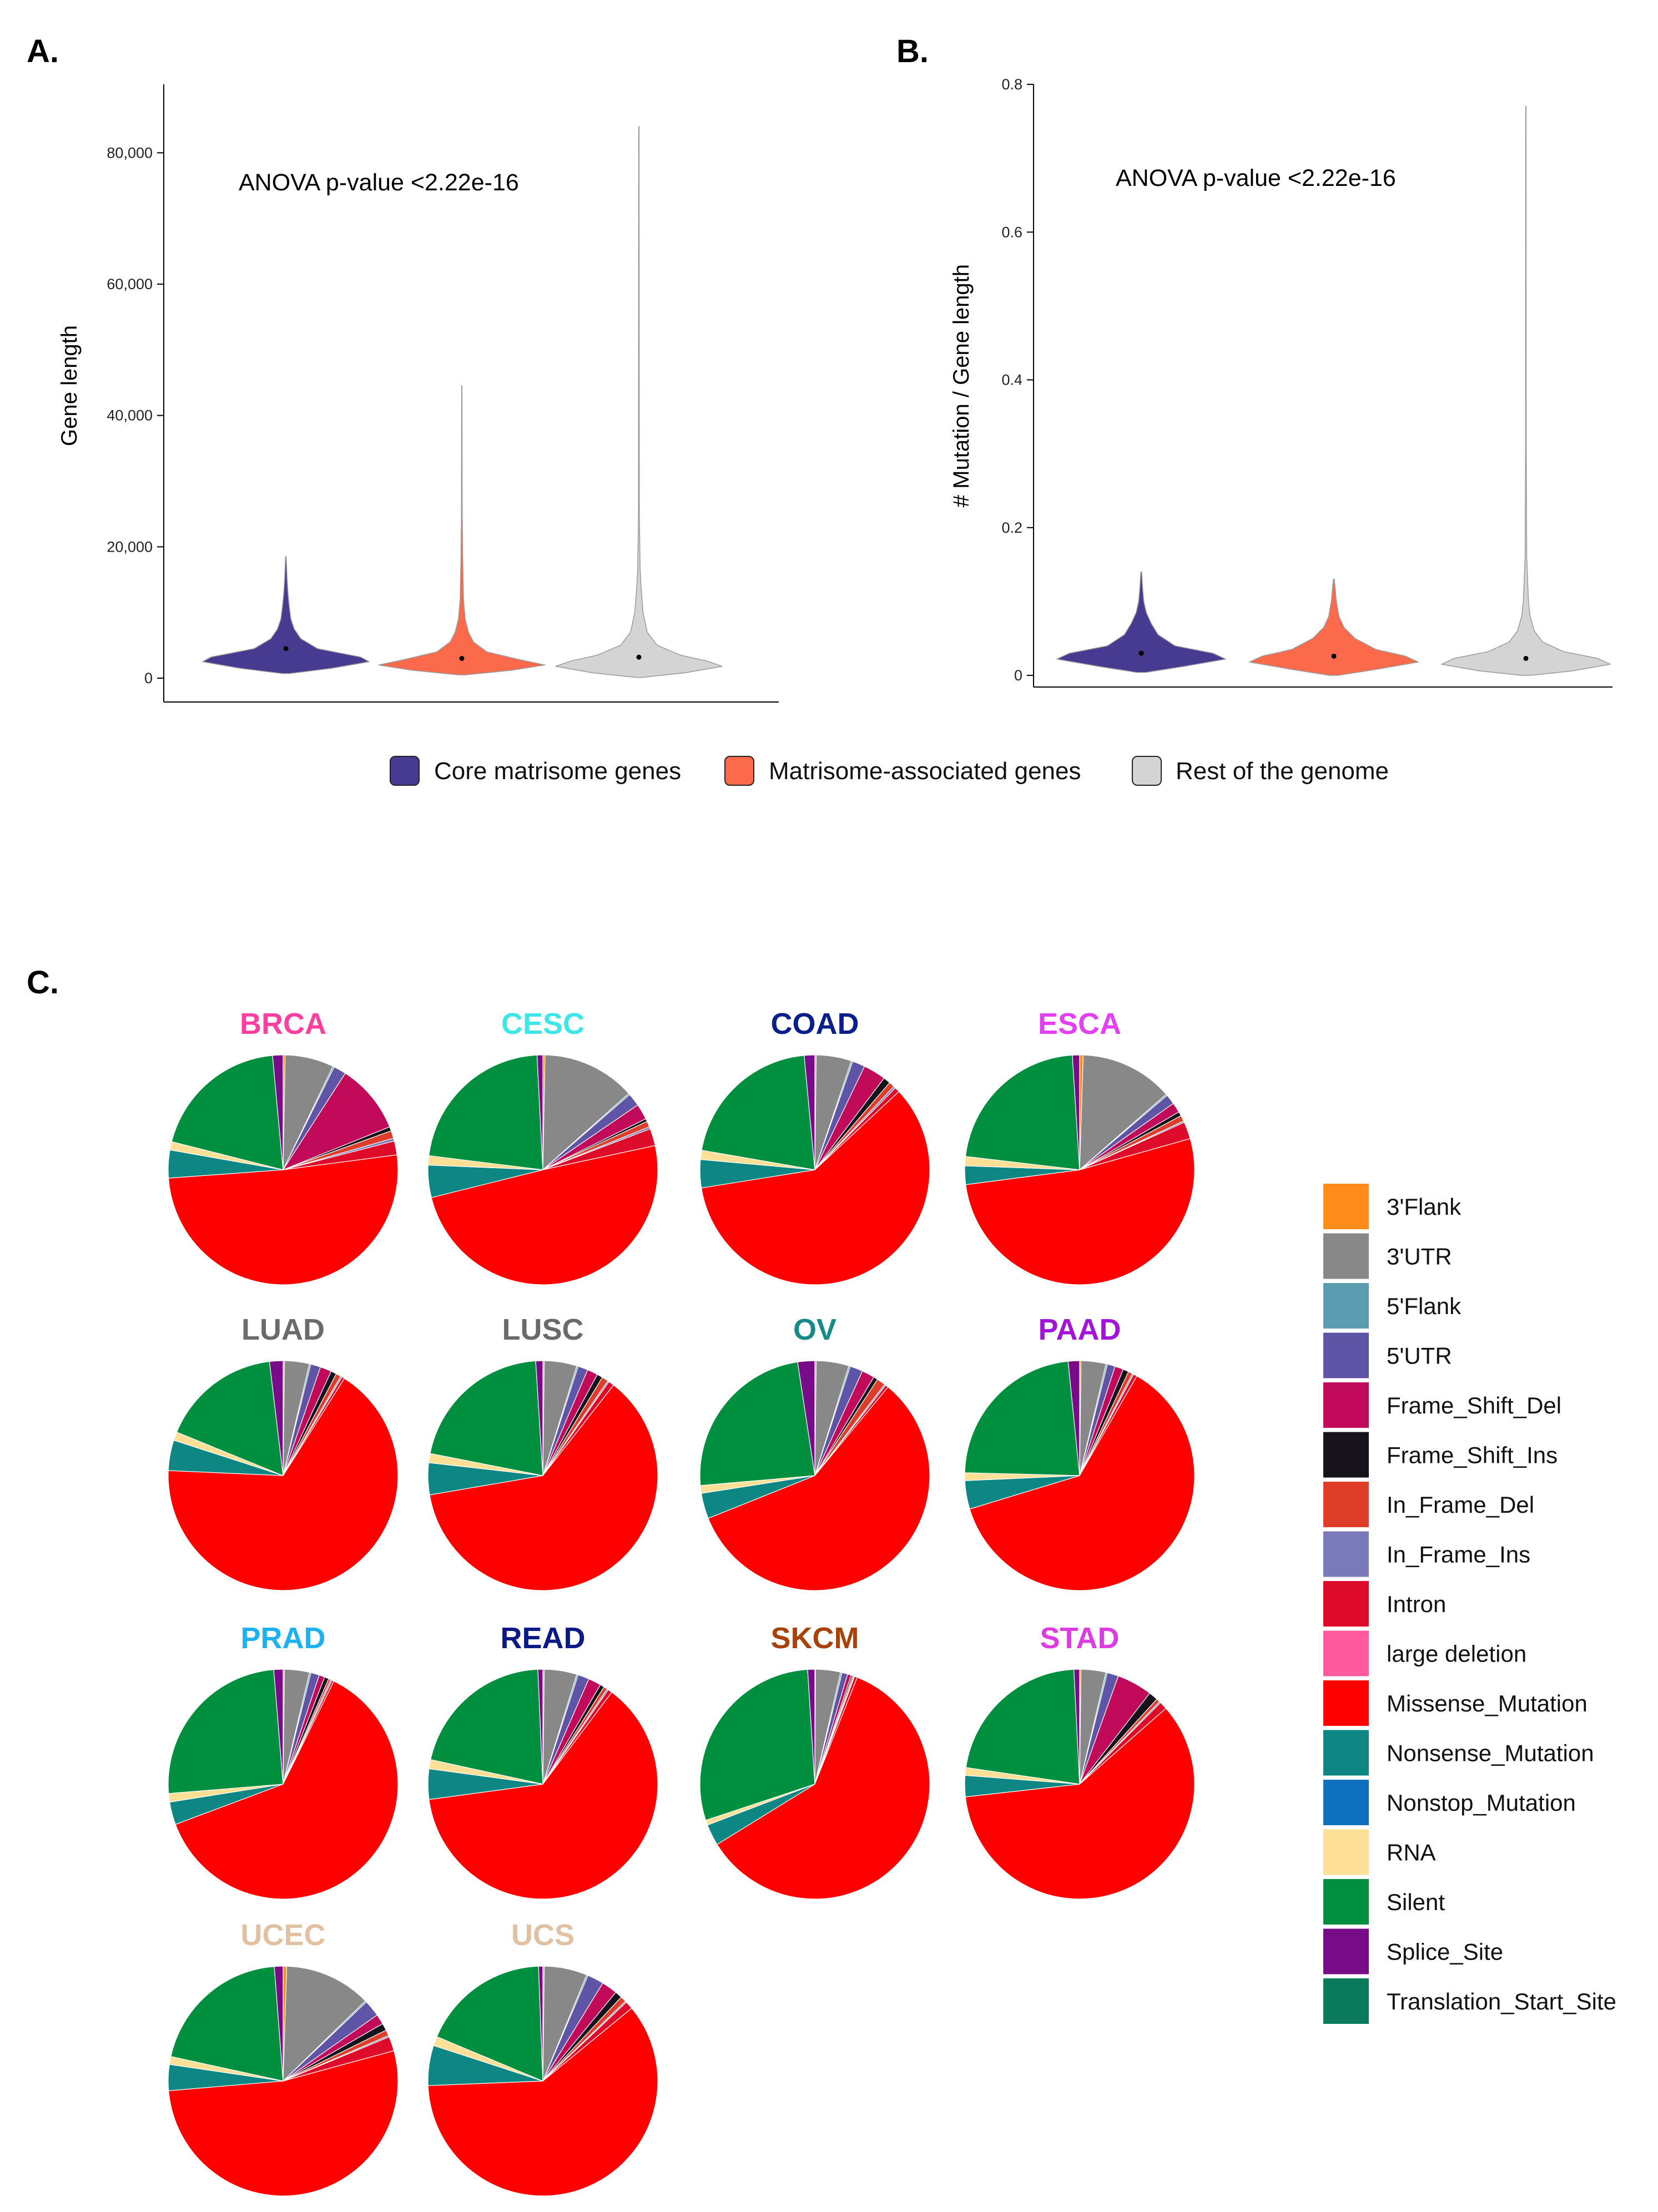  Describe the element at coordinates (1424, 1653) in the screenshot. I see `legend-item-large-deletion: large deletion` at that location.